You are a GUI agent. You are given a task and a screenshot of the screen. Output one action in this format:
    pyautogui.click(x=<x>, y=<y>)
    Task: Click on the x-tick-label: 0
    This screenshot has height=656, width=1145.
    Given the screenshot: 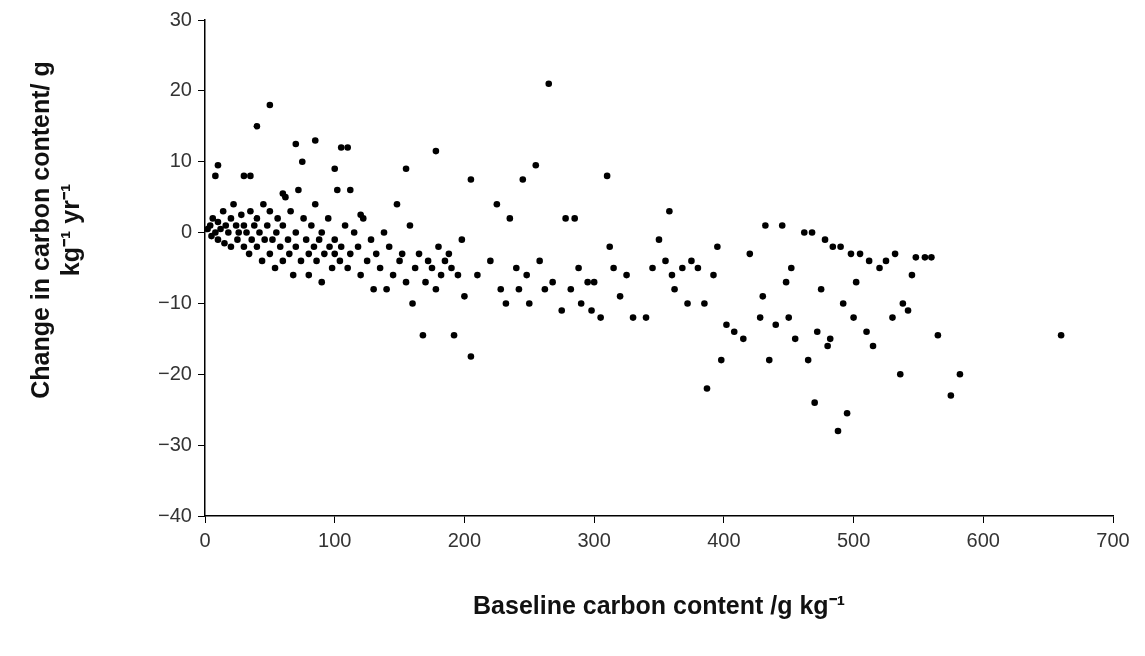 What is the action you would take?
    pyautogui.click(x=205, y=539)
    